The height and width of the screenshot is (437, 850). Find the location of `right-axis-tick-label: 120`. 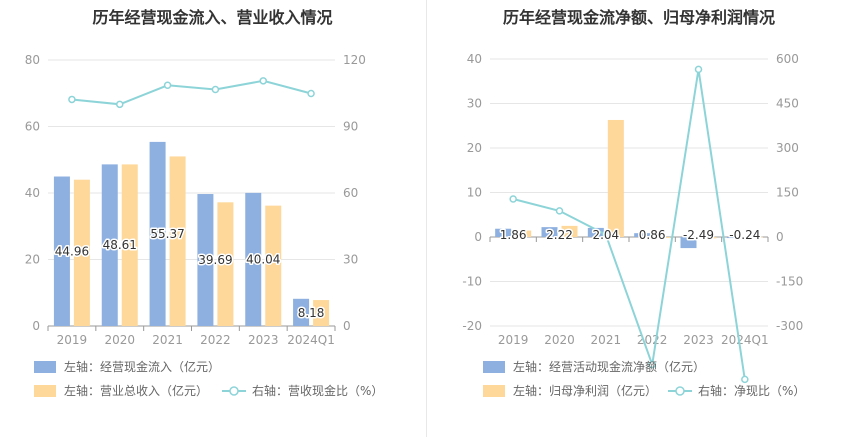

right-axis-tick-label: 120 is located at coordinates (354, 60).